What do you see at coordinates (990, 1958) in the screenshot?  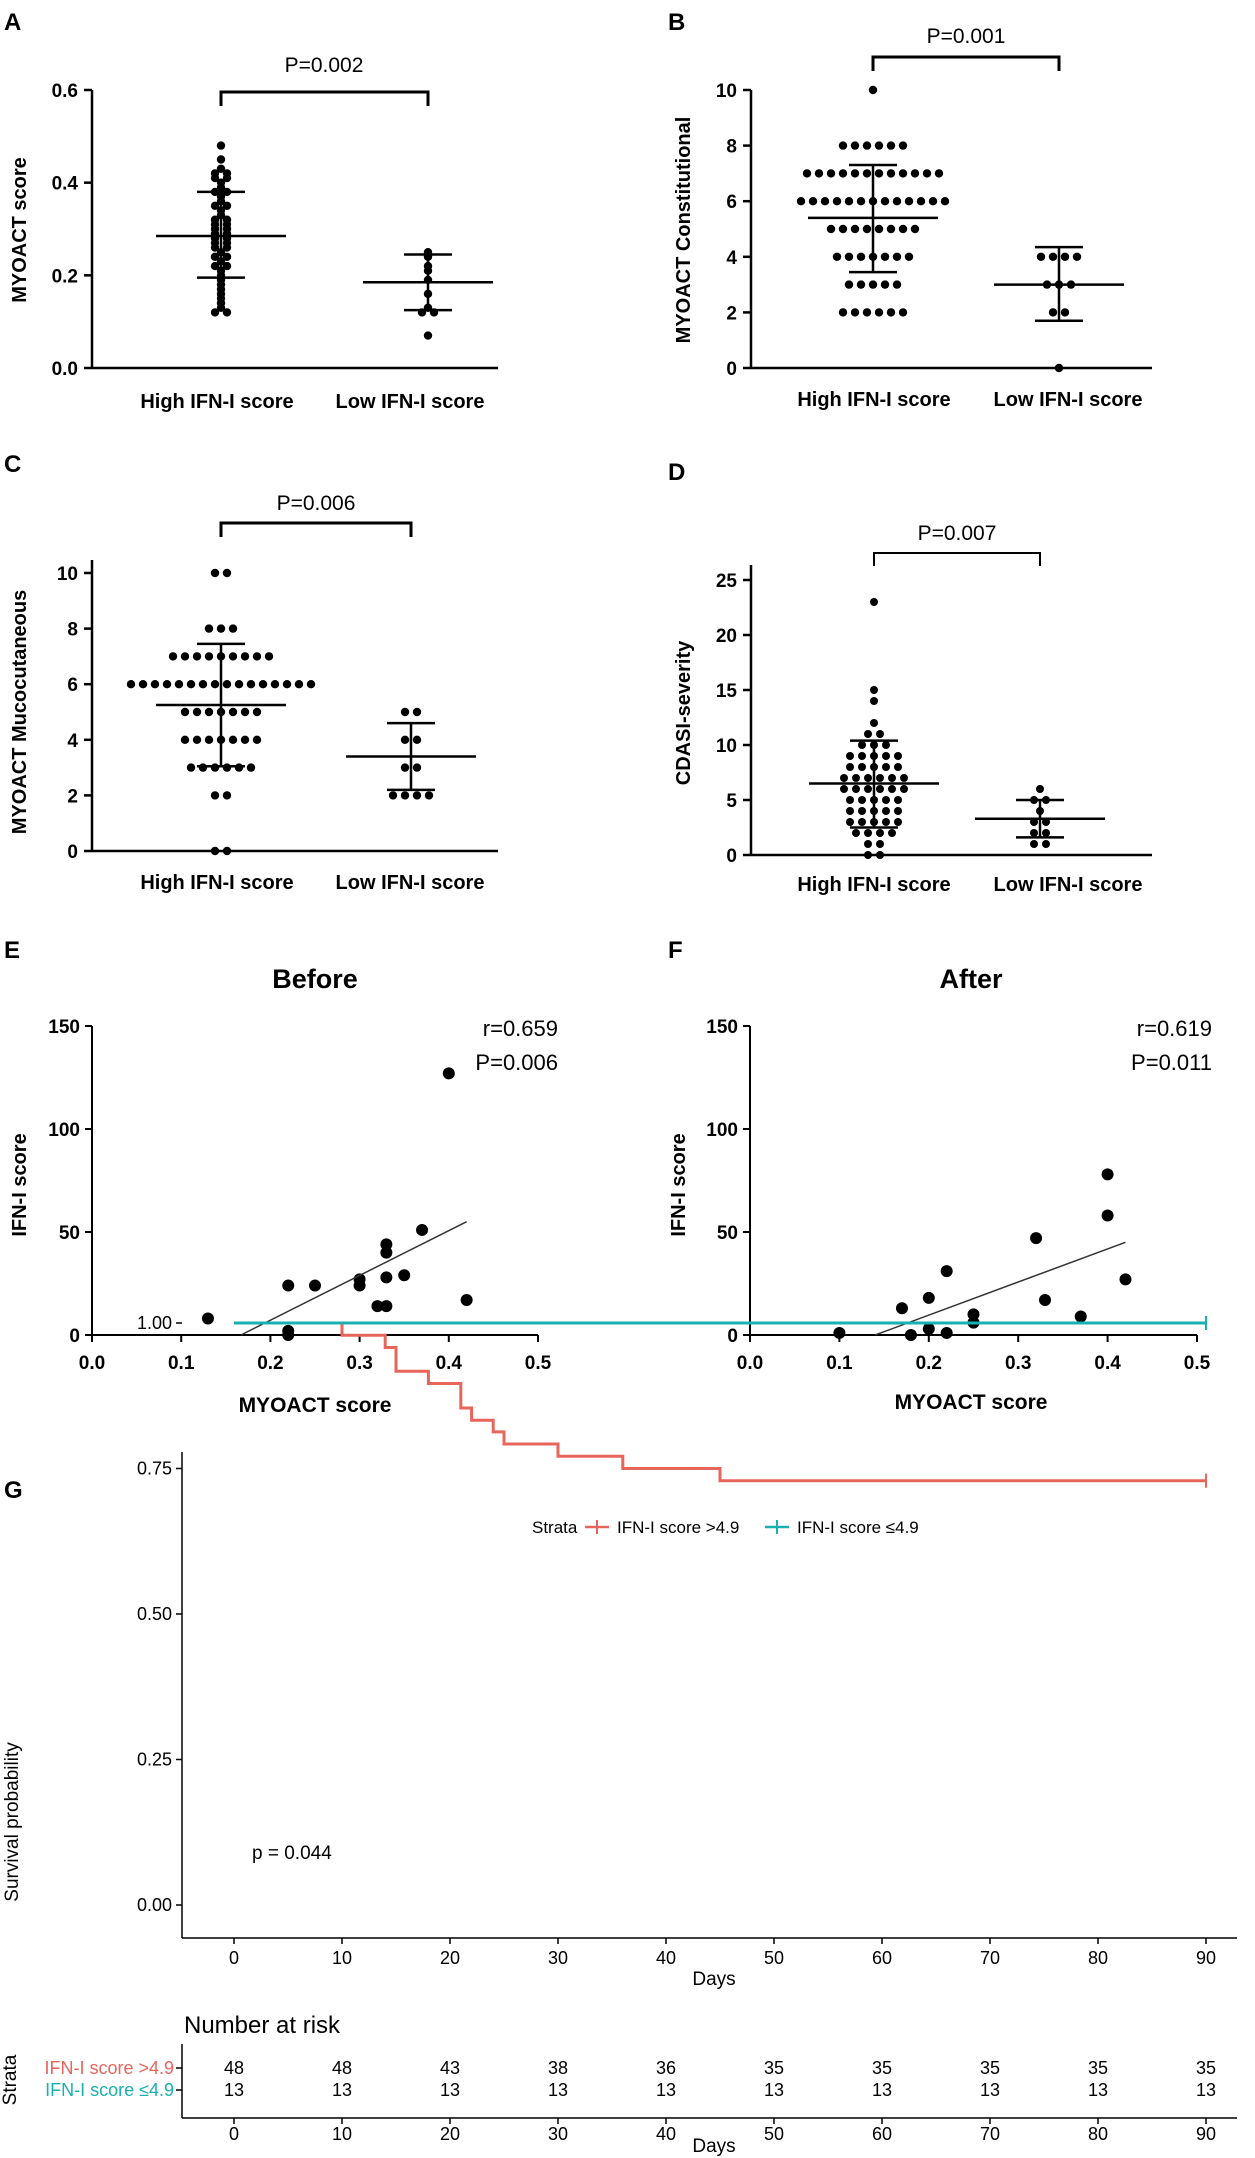 I see `panel-g-x-tick-label: 70` at bounding box center [990, 1958].